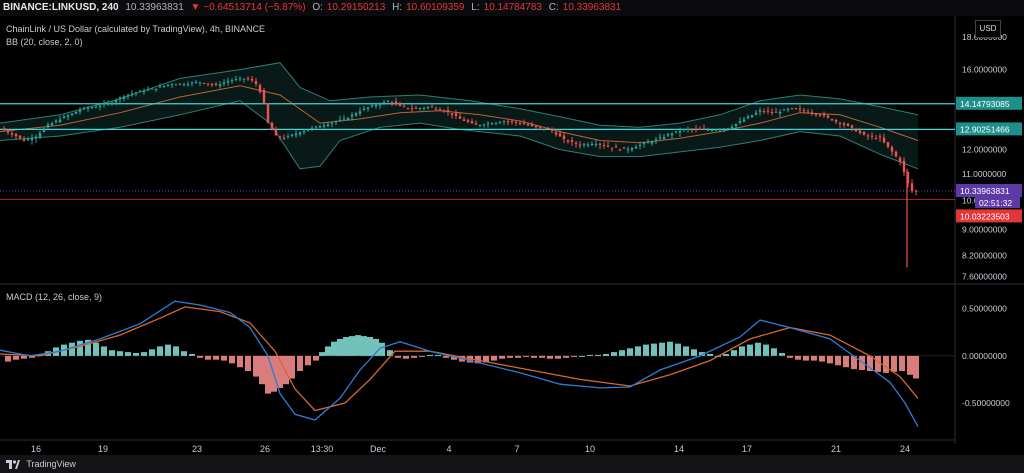  What do you see at coordinates (997, 202) in the screenshot?
I see `countdown-bg` at bounding box center [997, 202].